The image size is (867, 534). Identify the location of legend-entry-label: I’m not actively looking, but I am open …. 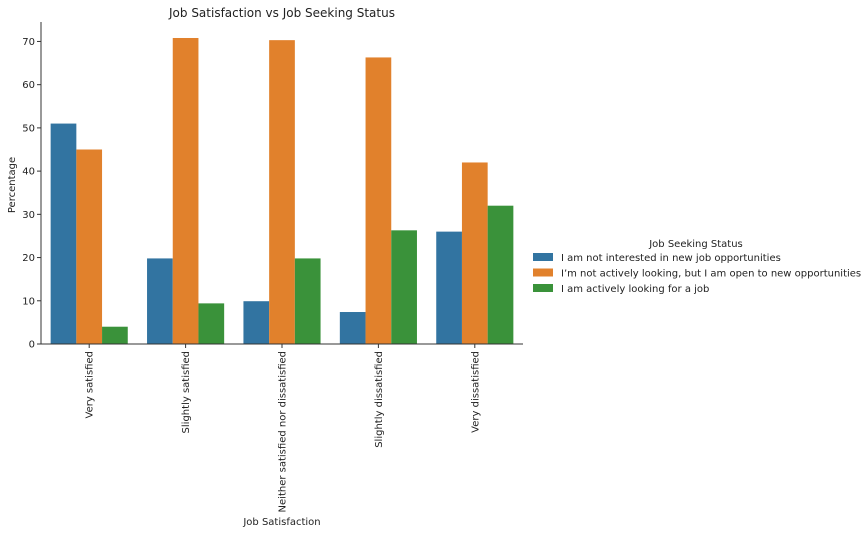
(711, 274).